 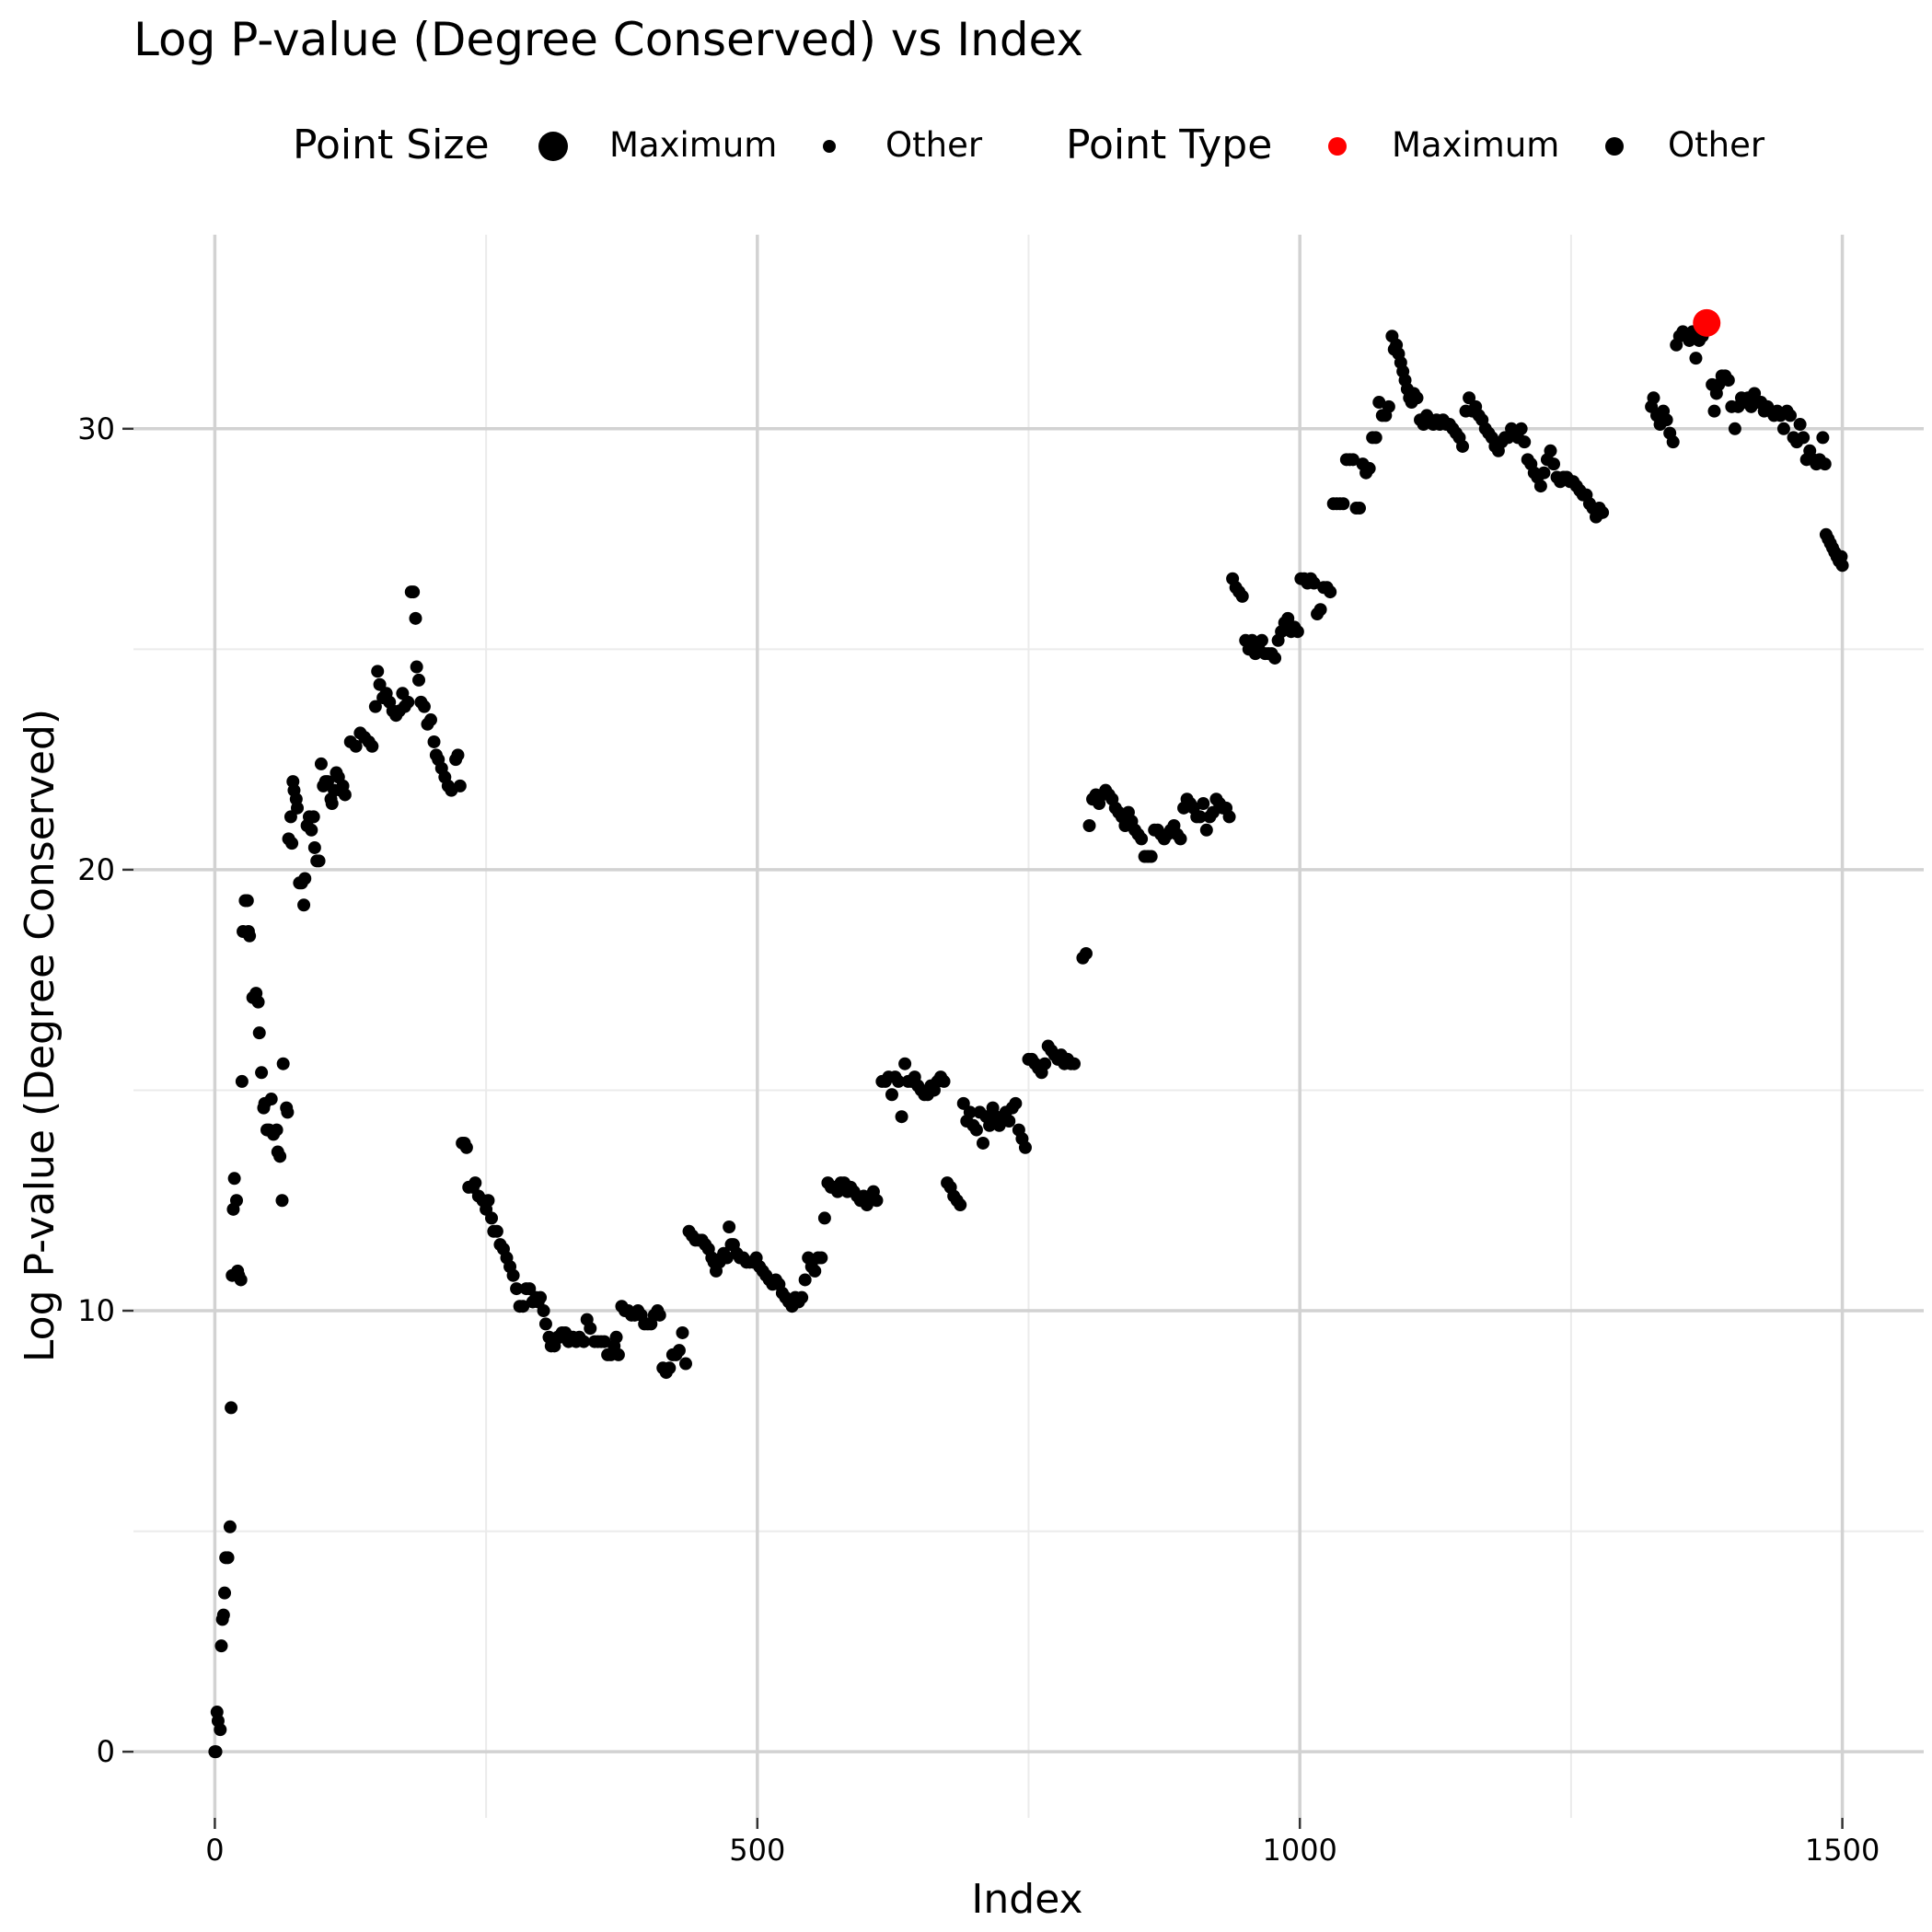 I want to click on legend-key-size-maximum, so click(x=553, y=147).